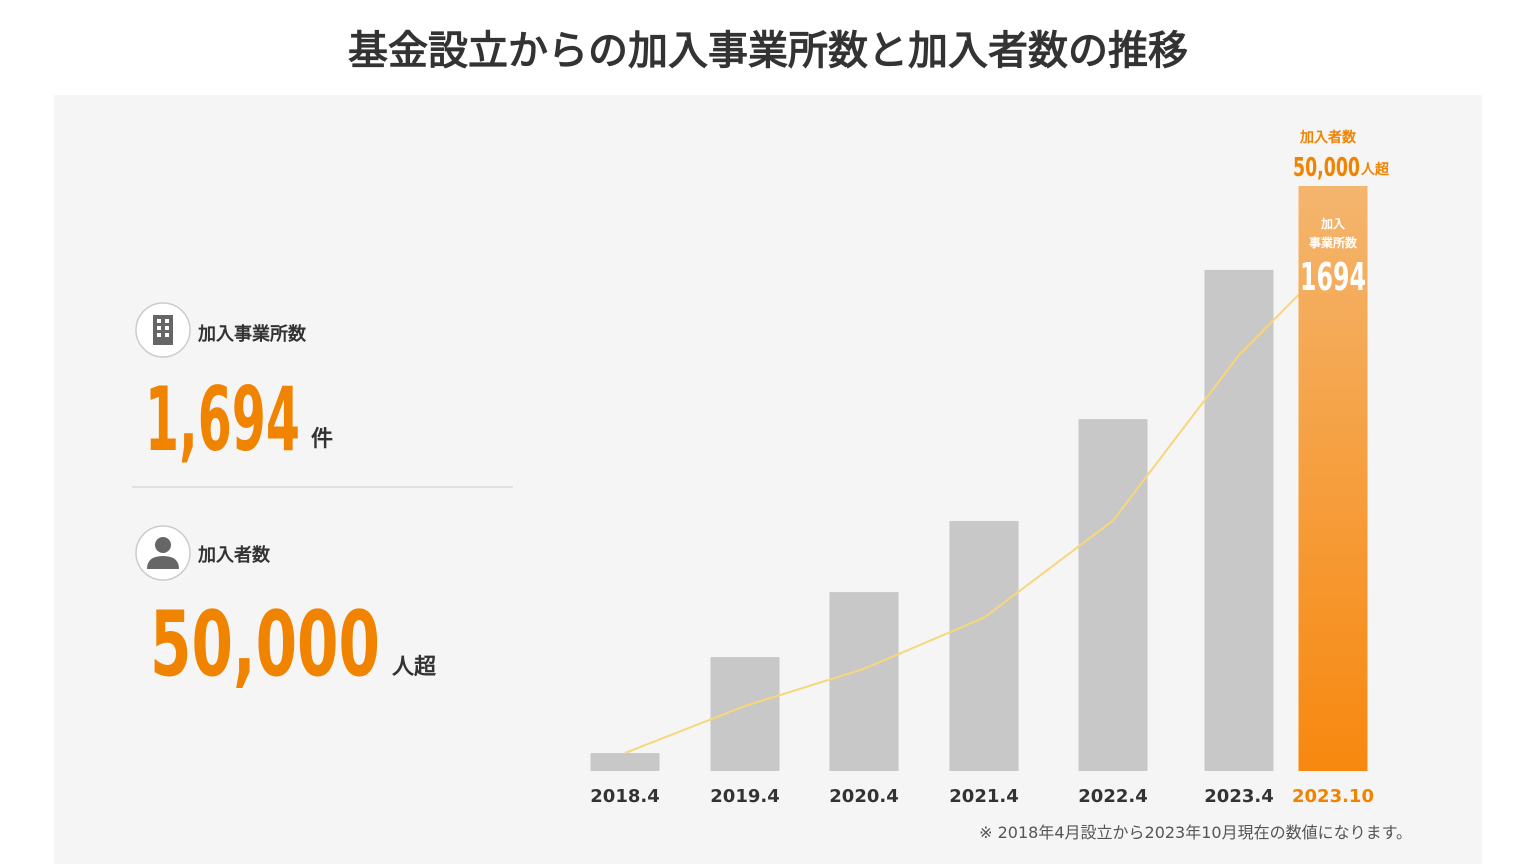  What do you see at coordinates (983, 796) in the screenshot?
I see `x-tick-label: 2021.4` at bounding box center [983, 796].